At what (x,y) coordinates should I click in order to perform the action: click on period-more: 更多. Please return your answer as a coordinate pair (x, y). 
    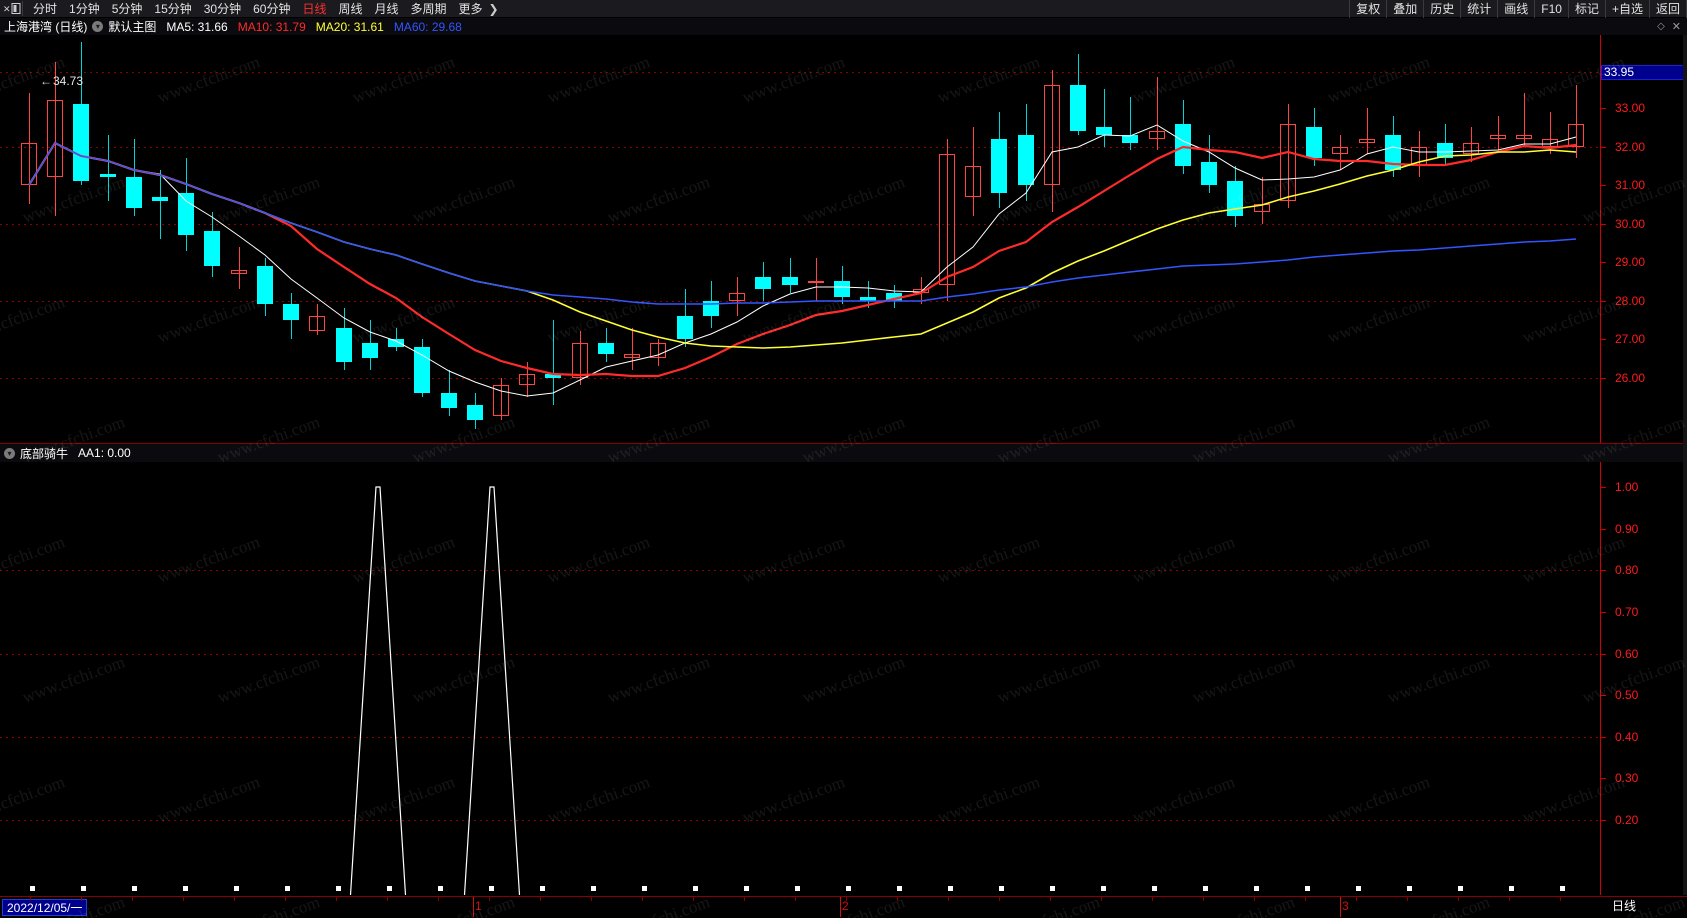
    Looking at the image, I should click on (470, 8).